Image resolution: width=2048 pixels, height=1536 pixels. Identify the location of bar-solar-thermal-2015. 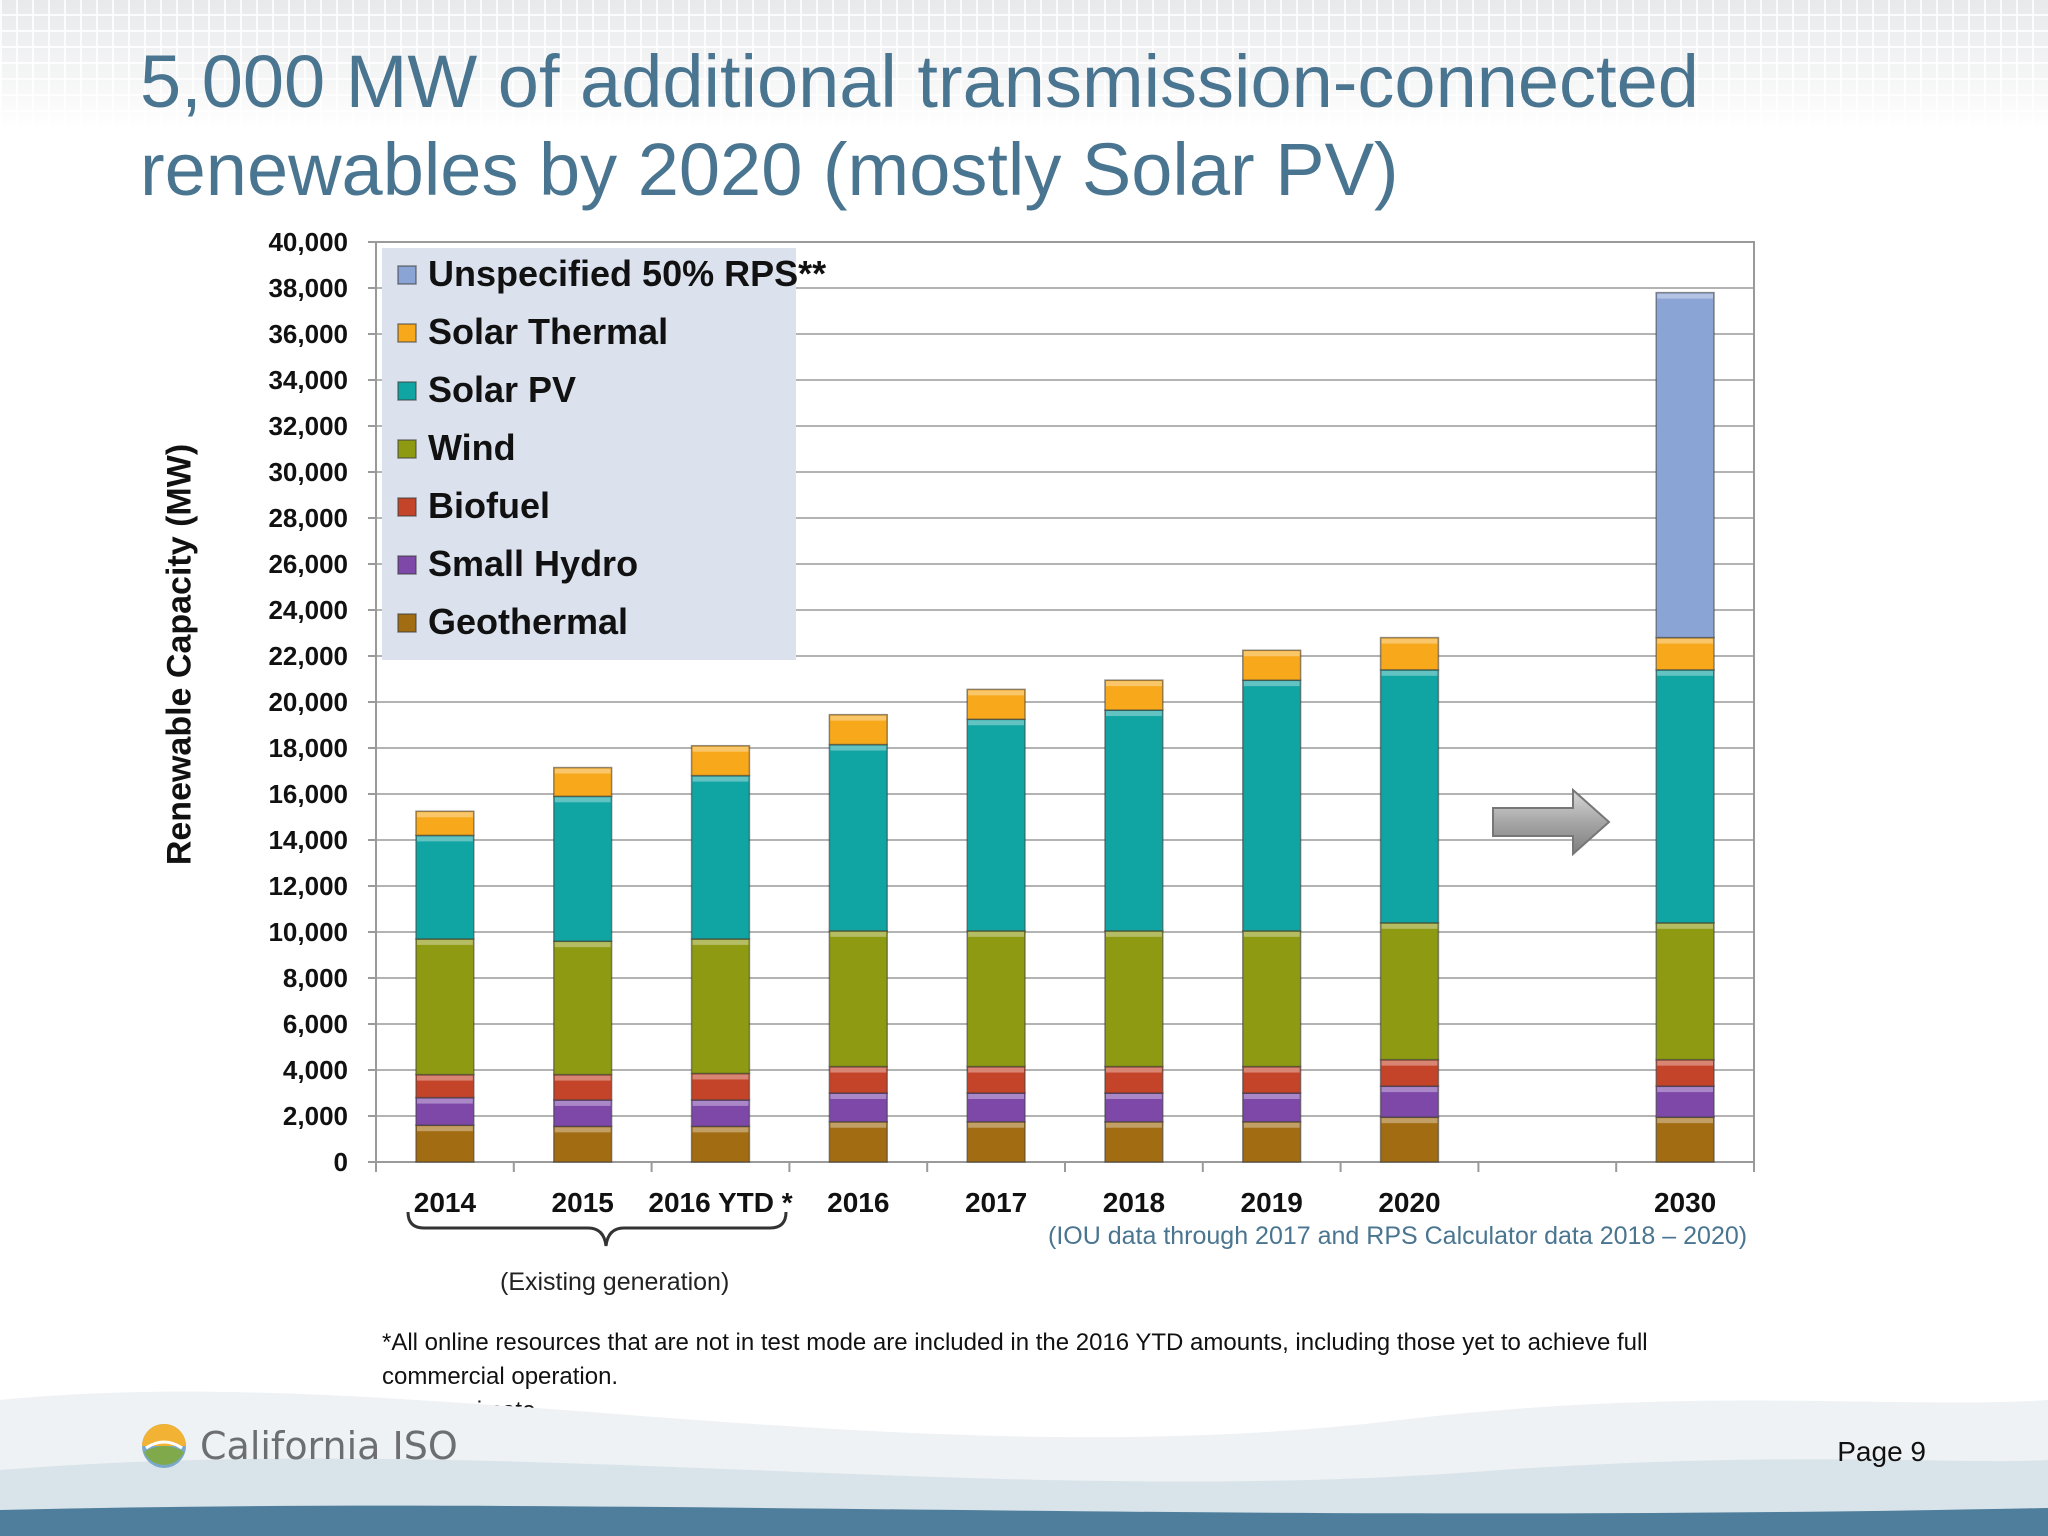
(583, 782).